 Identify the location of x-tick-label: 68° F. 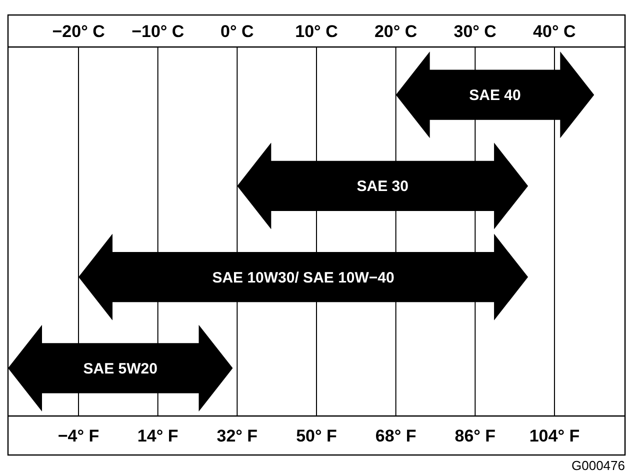
(395, 436).